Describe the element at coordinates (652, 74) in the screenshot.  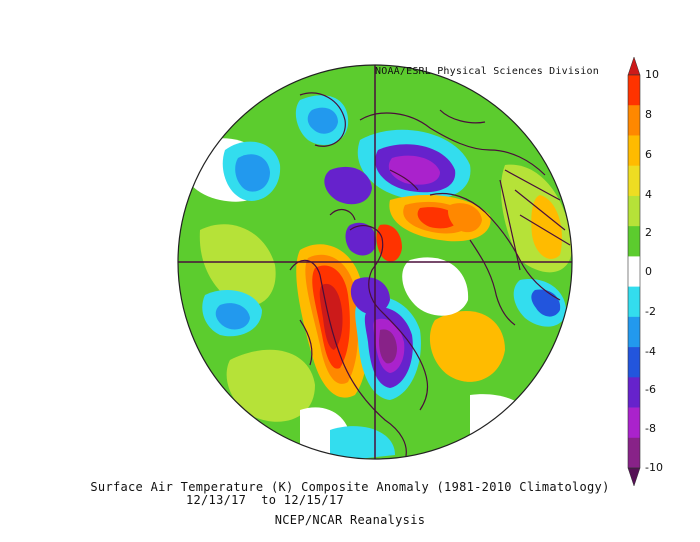
I see `tick-label: 10` at that location.